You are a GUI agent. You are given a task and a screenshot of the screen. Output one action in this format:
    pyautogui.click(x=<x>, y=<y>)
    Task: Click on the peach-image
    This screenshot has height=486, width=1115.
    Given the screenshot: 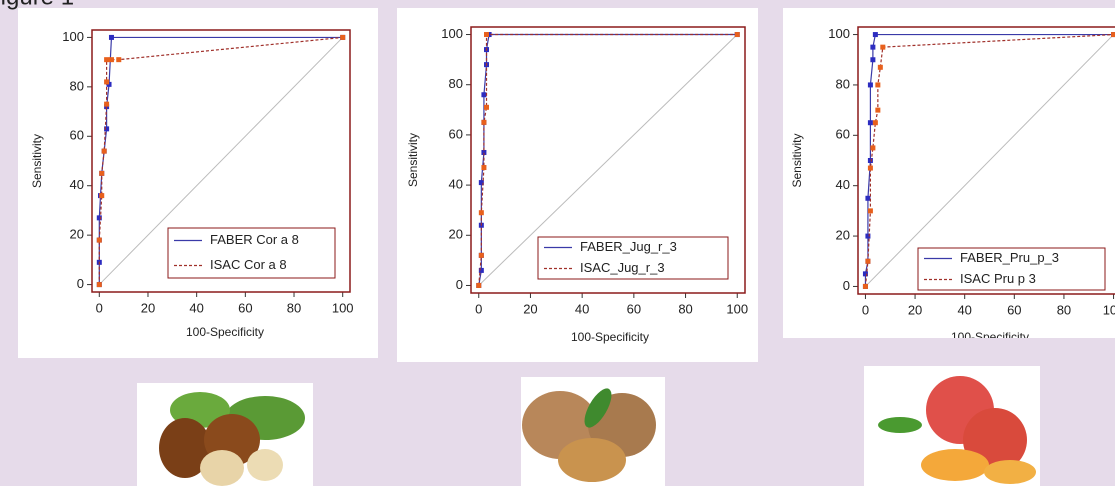 What is the action you would take?
    pyautogui.click(x=952, y=426)
    